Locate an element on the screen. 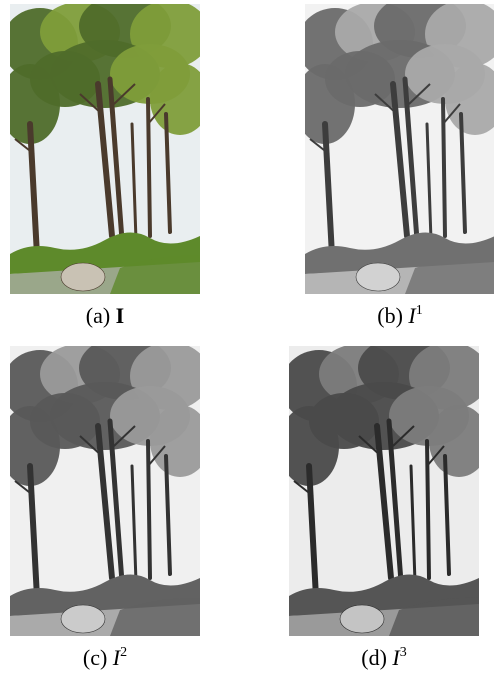 The width and height of the screenshot is (494, 675). caption-a: (a) I is located at coordinates (105, 316).